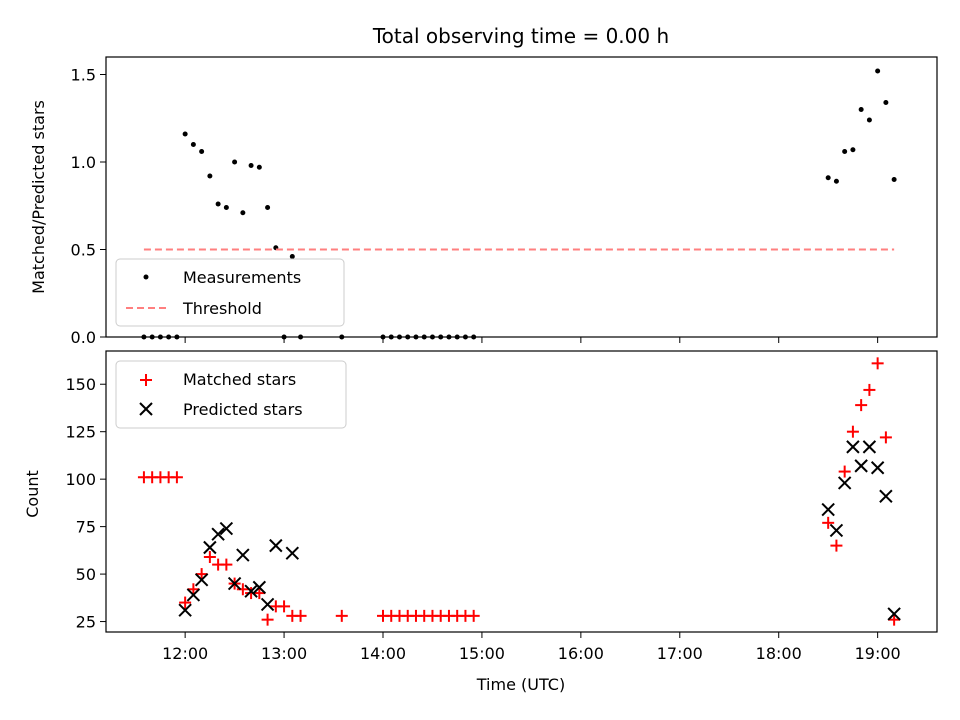 This screenshot has width=960, height=720. What do you see at coordinates (80, 432) in the screenshot?
I see `bottom-y-tick-label: 125` at bounding box center [80, 432].